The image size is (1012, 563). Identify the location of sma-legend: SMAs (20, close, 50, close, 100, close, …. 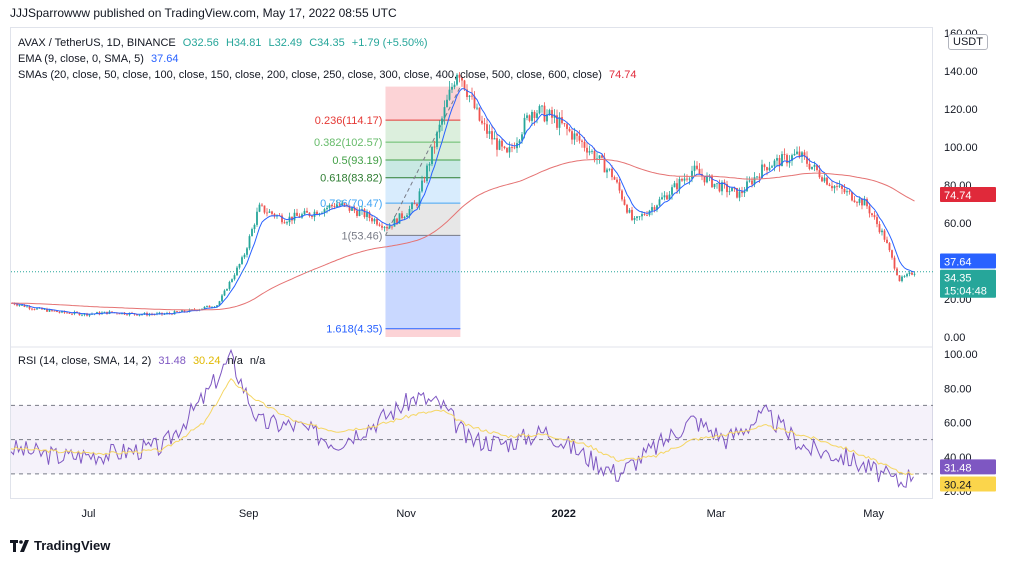
(329, 75).